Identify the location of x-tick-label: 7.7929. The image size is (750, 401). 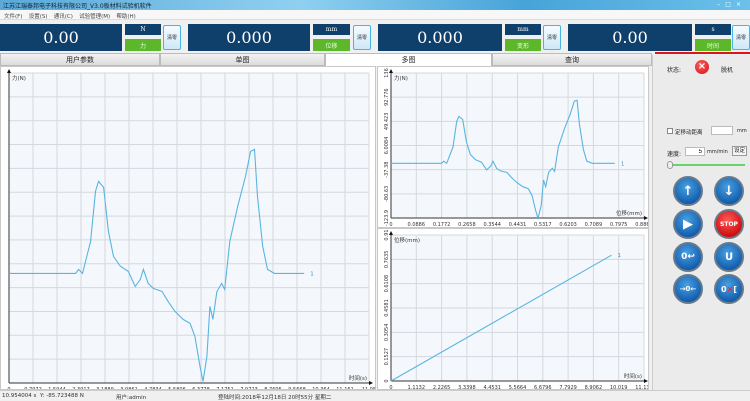
(568, 387).